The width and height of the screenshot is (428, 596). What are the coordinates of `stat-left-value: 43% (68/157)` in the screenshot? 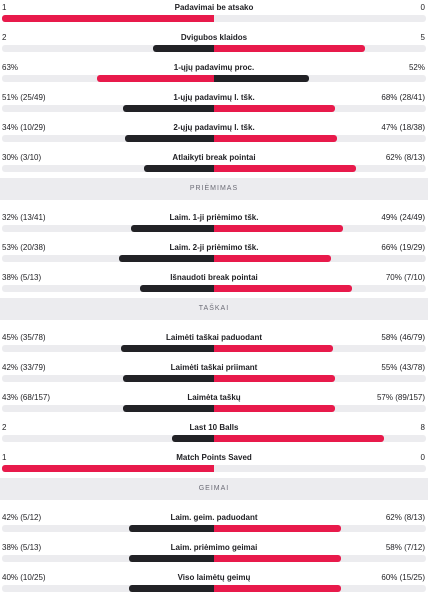 It's located at (26, 397).